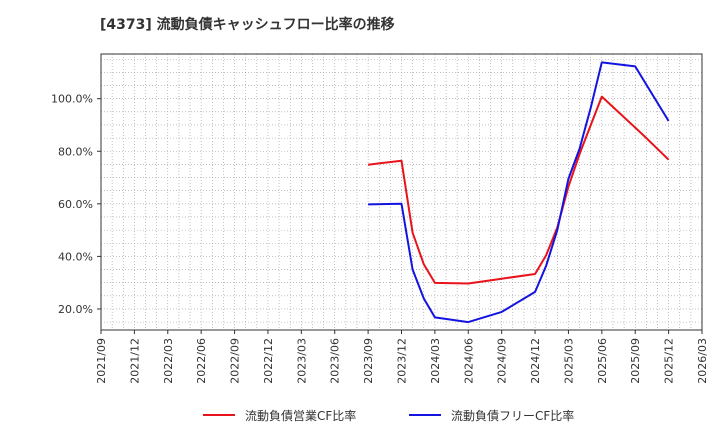 The image size is (720, 440). I want to click on y-tick-label: 100.0%, so click(72, 99).